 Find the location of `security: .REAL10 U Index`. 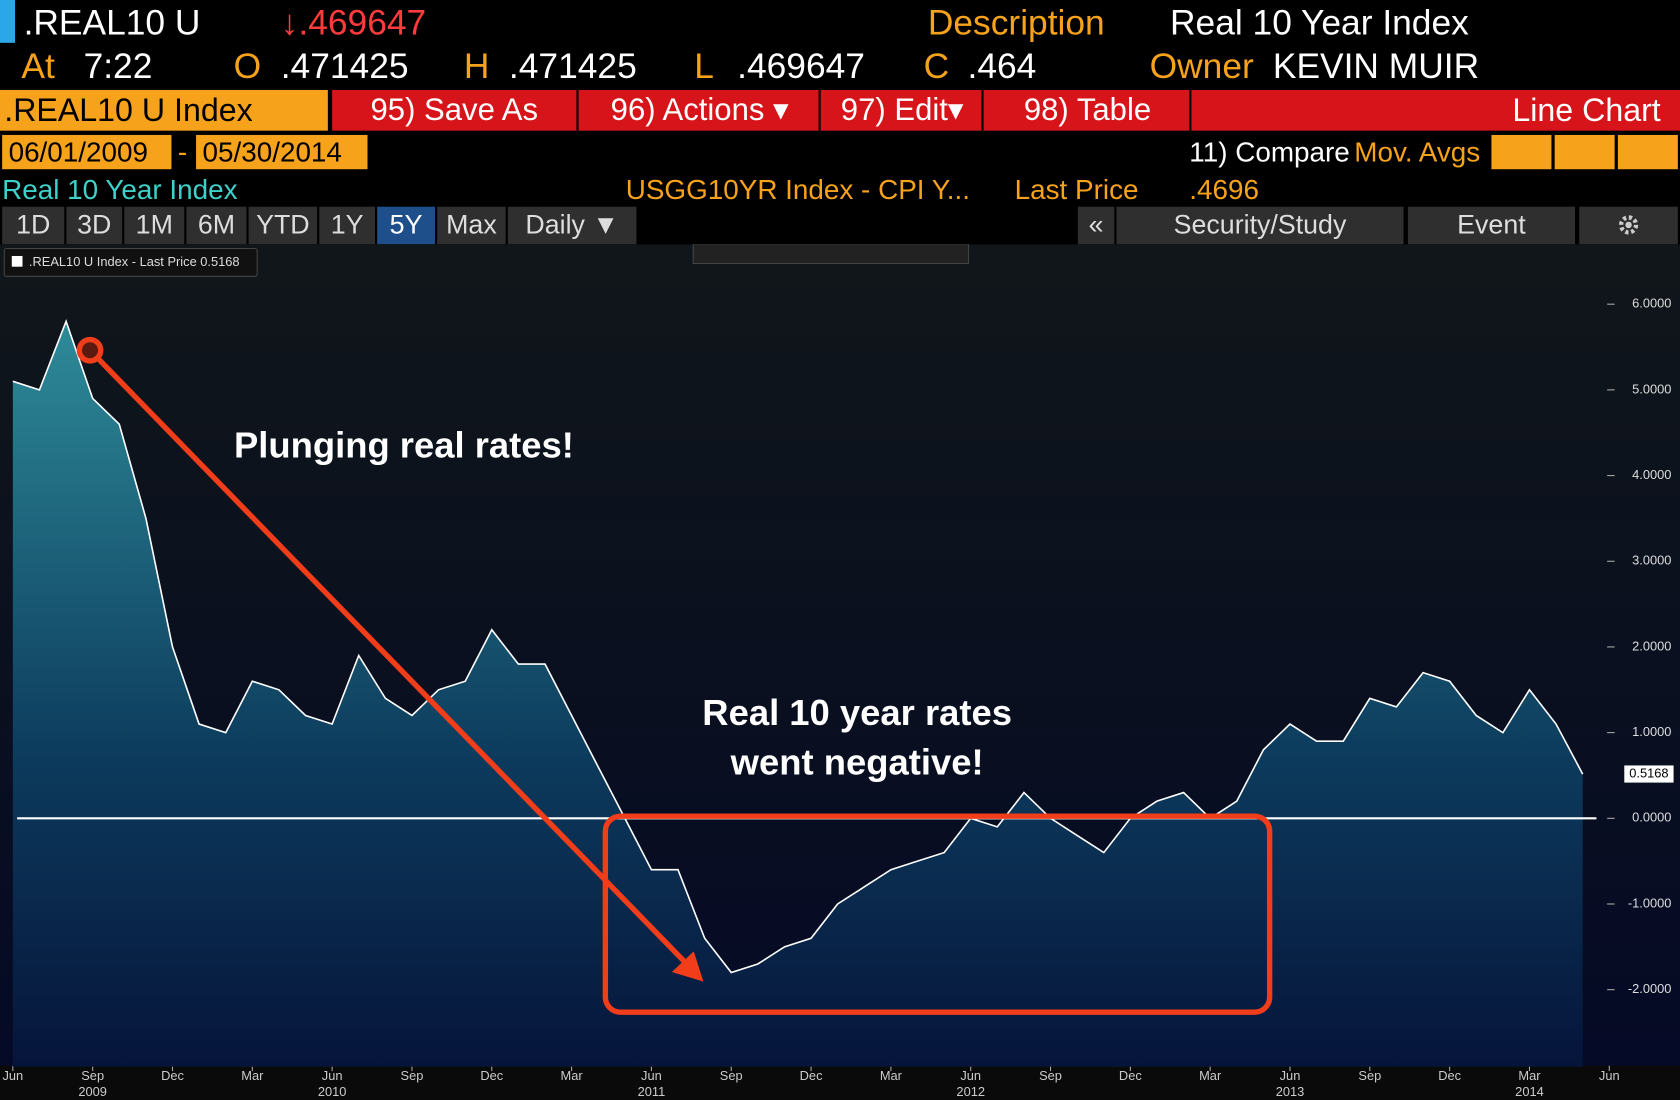

security: .REAL10 U Index is located at coordinates (128, 111).